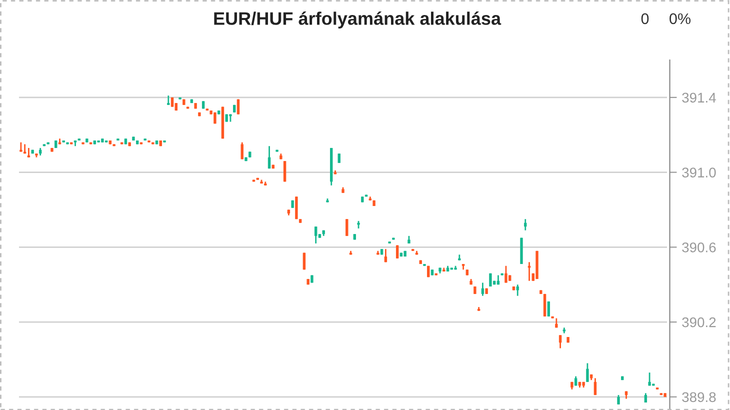 The width and height of the screenshot is (730, 410). I want to click on y-tick-label: 391.0, so click(699, 173).